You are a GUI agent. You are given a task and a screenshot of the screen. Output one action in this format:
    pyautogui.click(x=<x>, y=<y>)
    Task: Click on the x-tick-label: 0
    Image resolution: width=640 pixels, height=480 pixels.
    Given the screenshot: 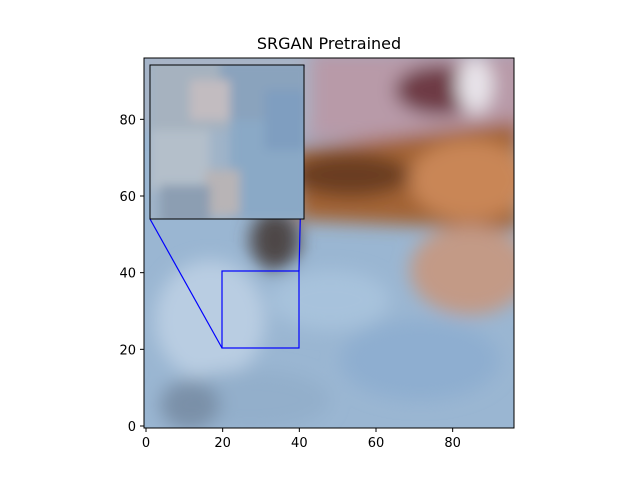 What is the action you would take?
    pyautogui.click(x=146, y=443)
    